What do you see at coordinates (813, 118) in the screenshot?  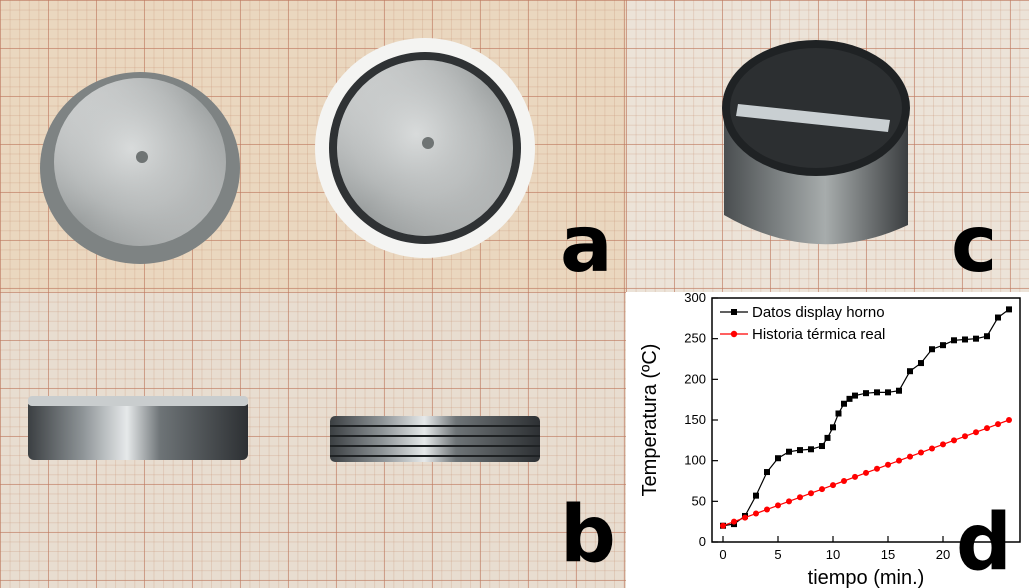 I see `slot-bar` at bounding box center [813, 118].